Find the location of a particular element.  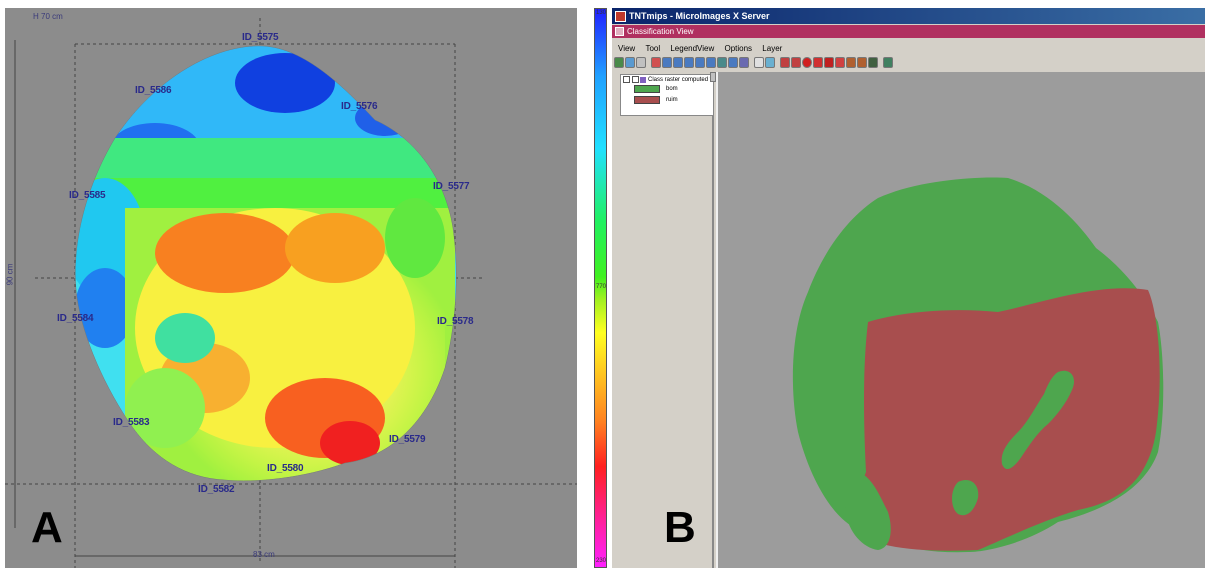

legend-scroll-handle is located at coordinates (713, 77).